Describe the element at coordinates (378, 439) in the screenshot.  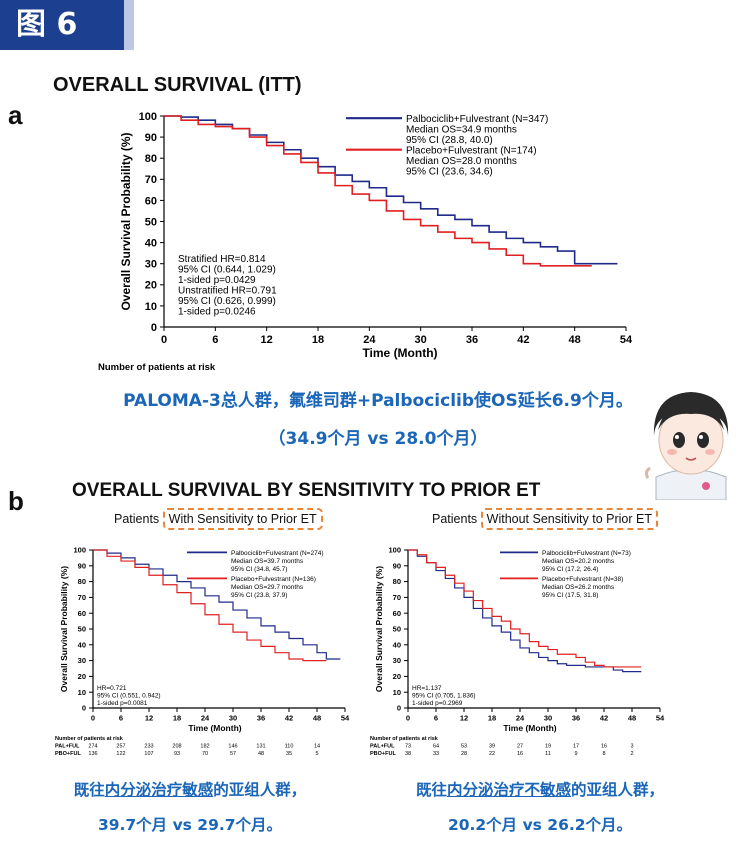
I see `section-a-caption-line2: （34.9个月 vs 28.0个月）` at that location.